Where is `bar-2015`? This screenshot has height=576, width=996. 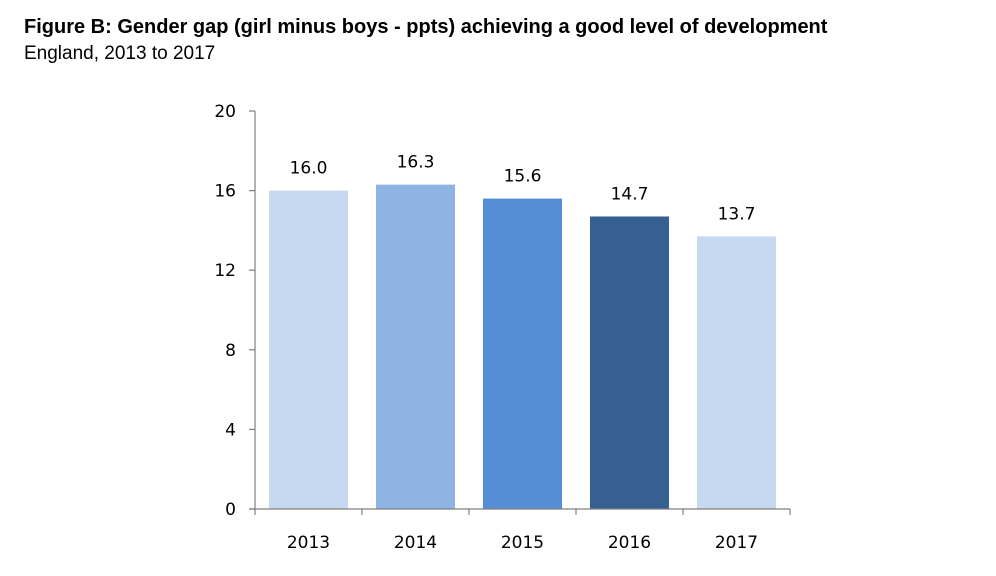
bar-2015 is located at coordinates (522, 353).